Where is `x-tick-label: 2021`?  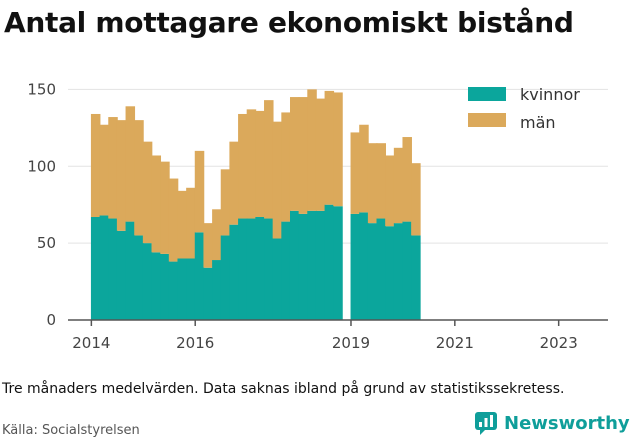 x-tick-label: 2021 is located at coordinates (455, 343).